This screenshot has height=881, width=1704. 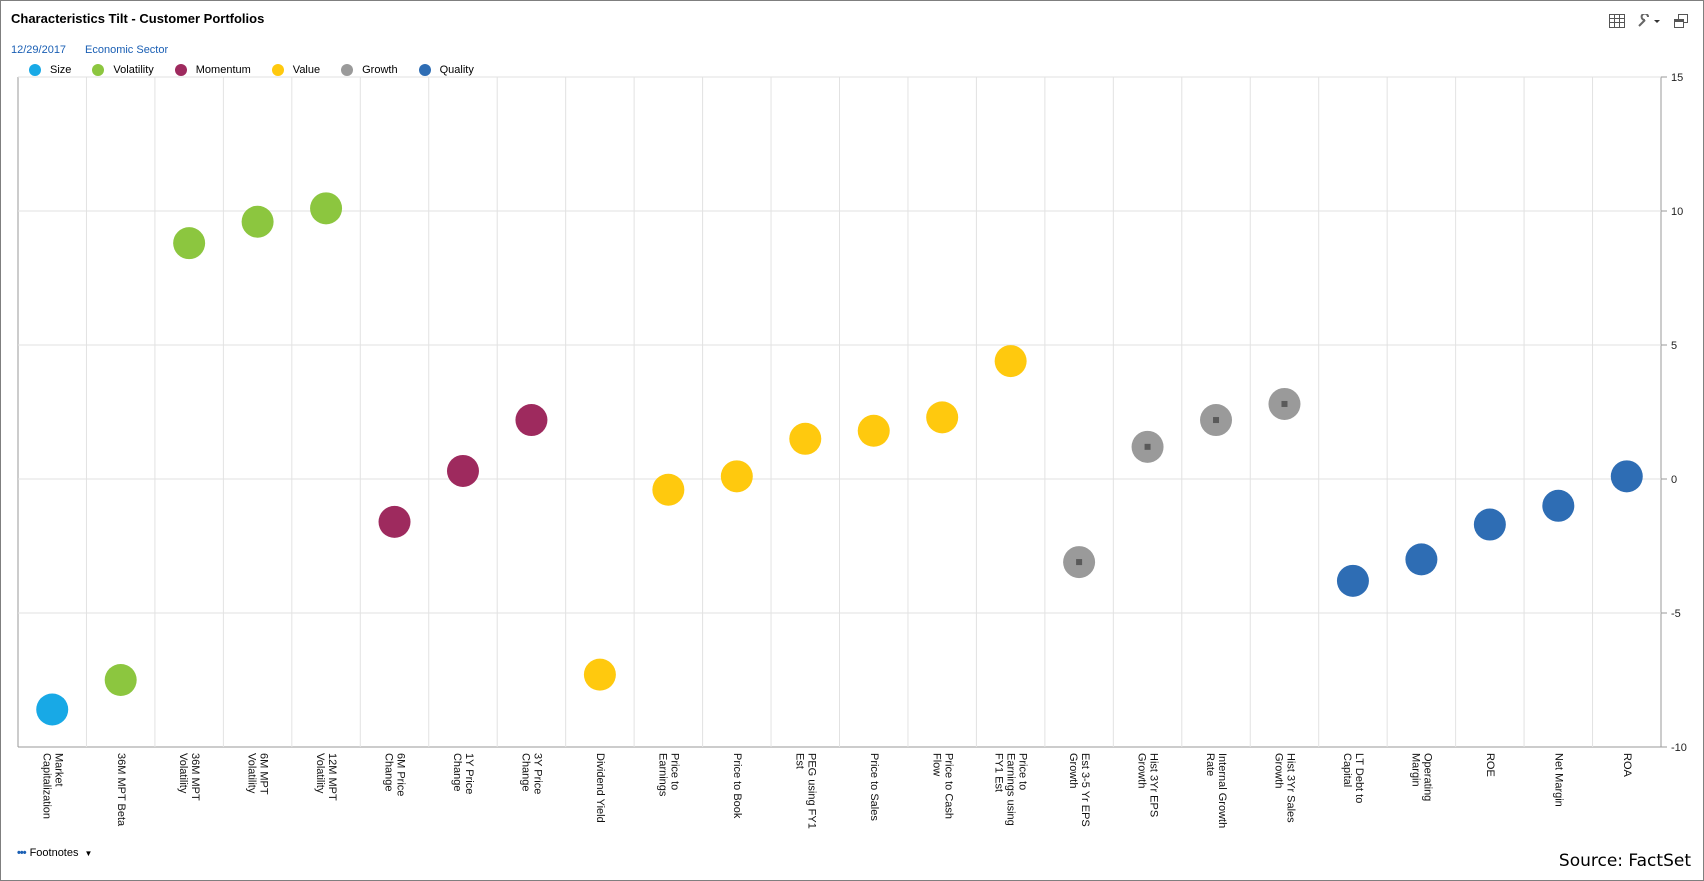 What do you see at coordinates (1677, 212) in the screenshot?
I see `y-tick-label: 10` at bounding box center [1677, 212].